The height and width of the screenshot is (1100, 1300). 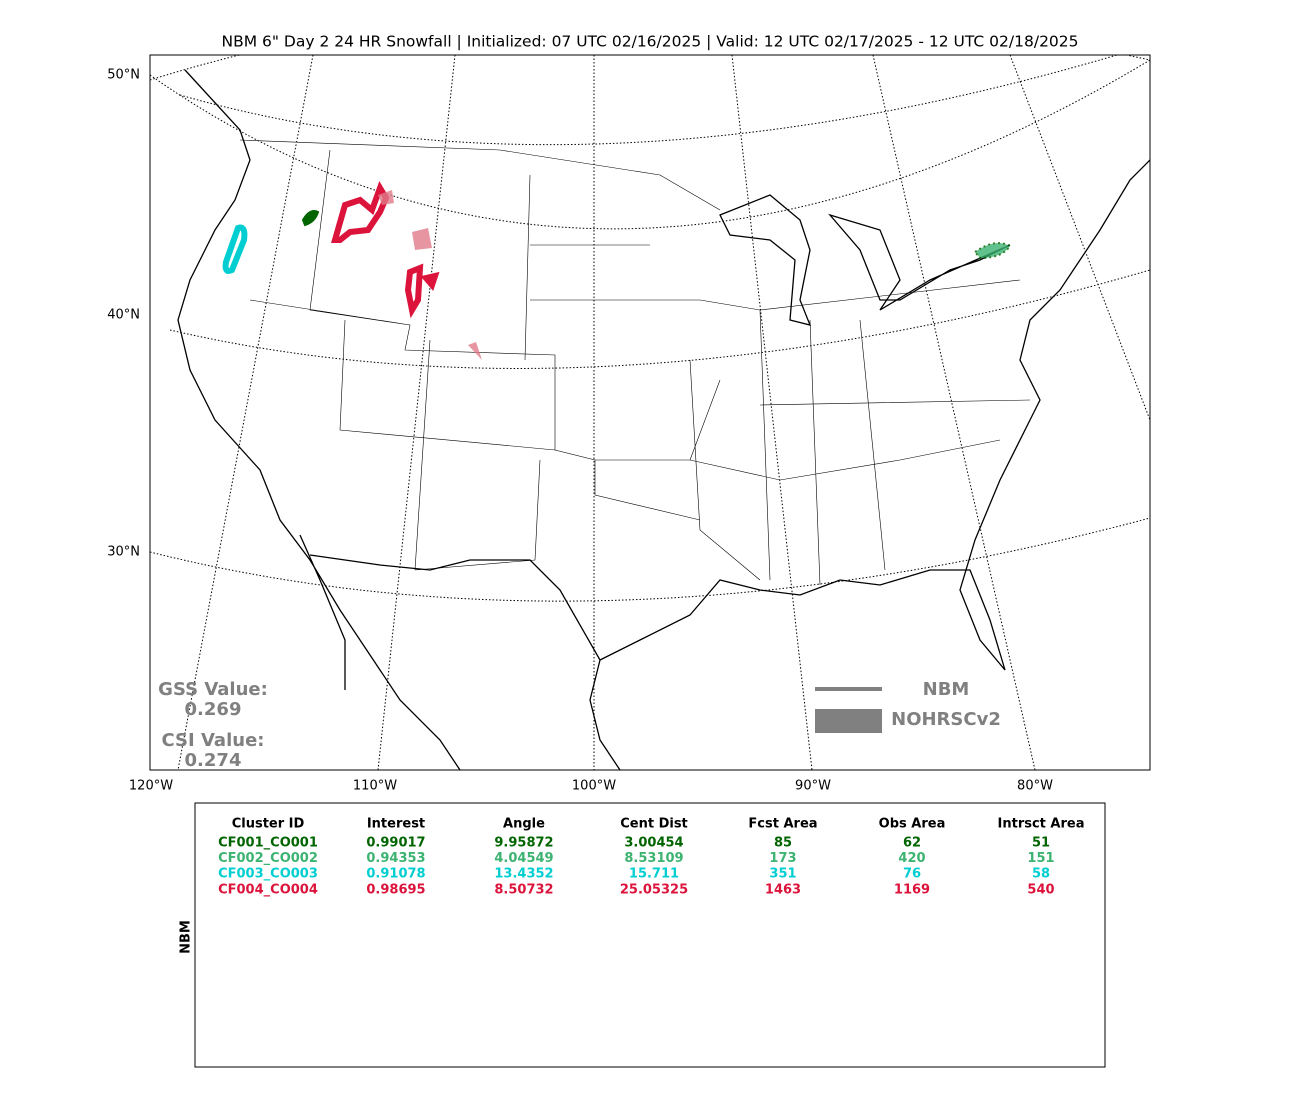 I want to click on table-cell: 1463, so click(x=783, y=889).